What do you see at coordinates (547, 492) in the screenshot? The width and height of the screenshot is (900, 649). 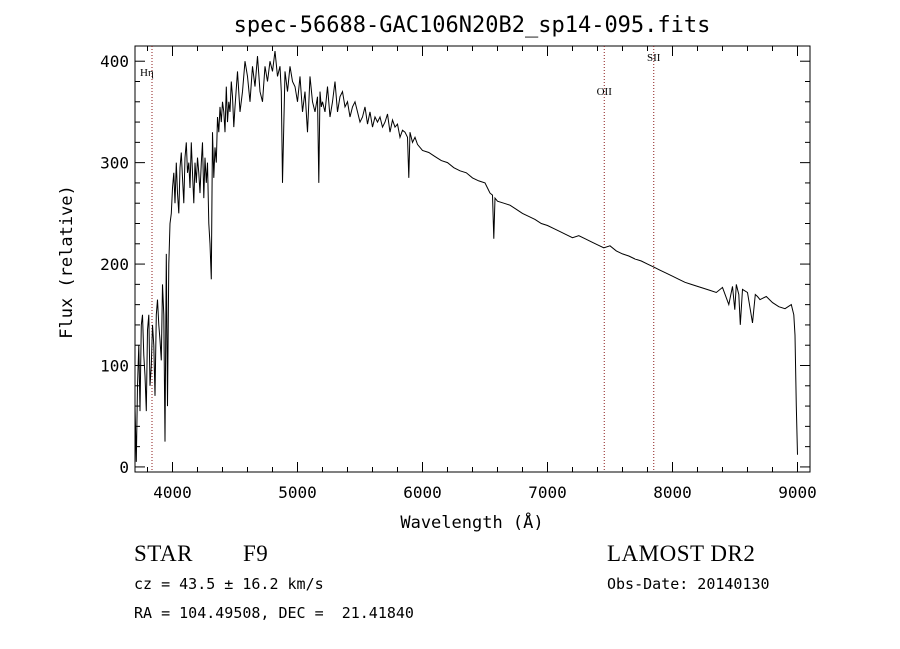 I see `x-tick-label: 7000` at bounding box center [547, 492].